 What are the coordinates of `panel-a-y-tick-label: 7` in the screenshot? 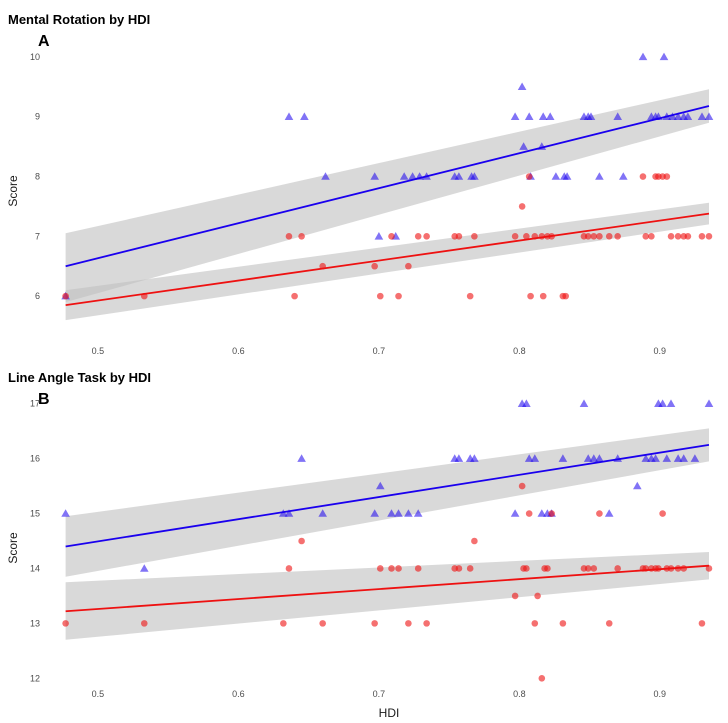 It's located at (37, 236).